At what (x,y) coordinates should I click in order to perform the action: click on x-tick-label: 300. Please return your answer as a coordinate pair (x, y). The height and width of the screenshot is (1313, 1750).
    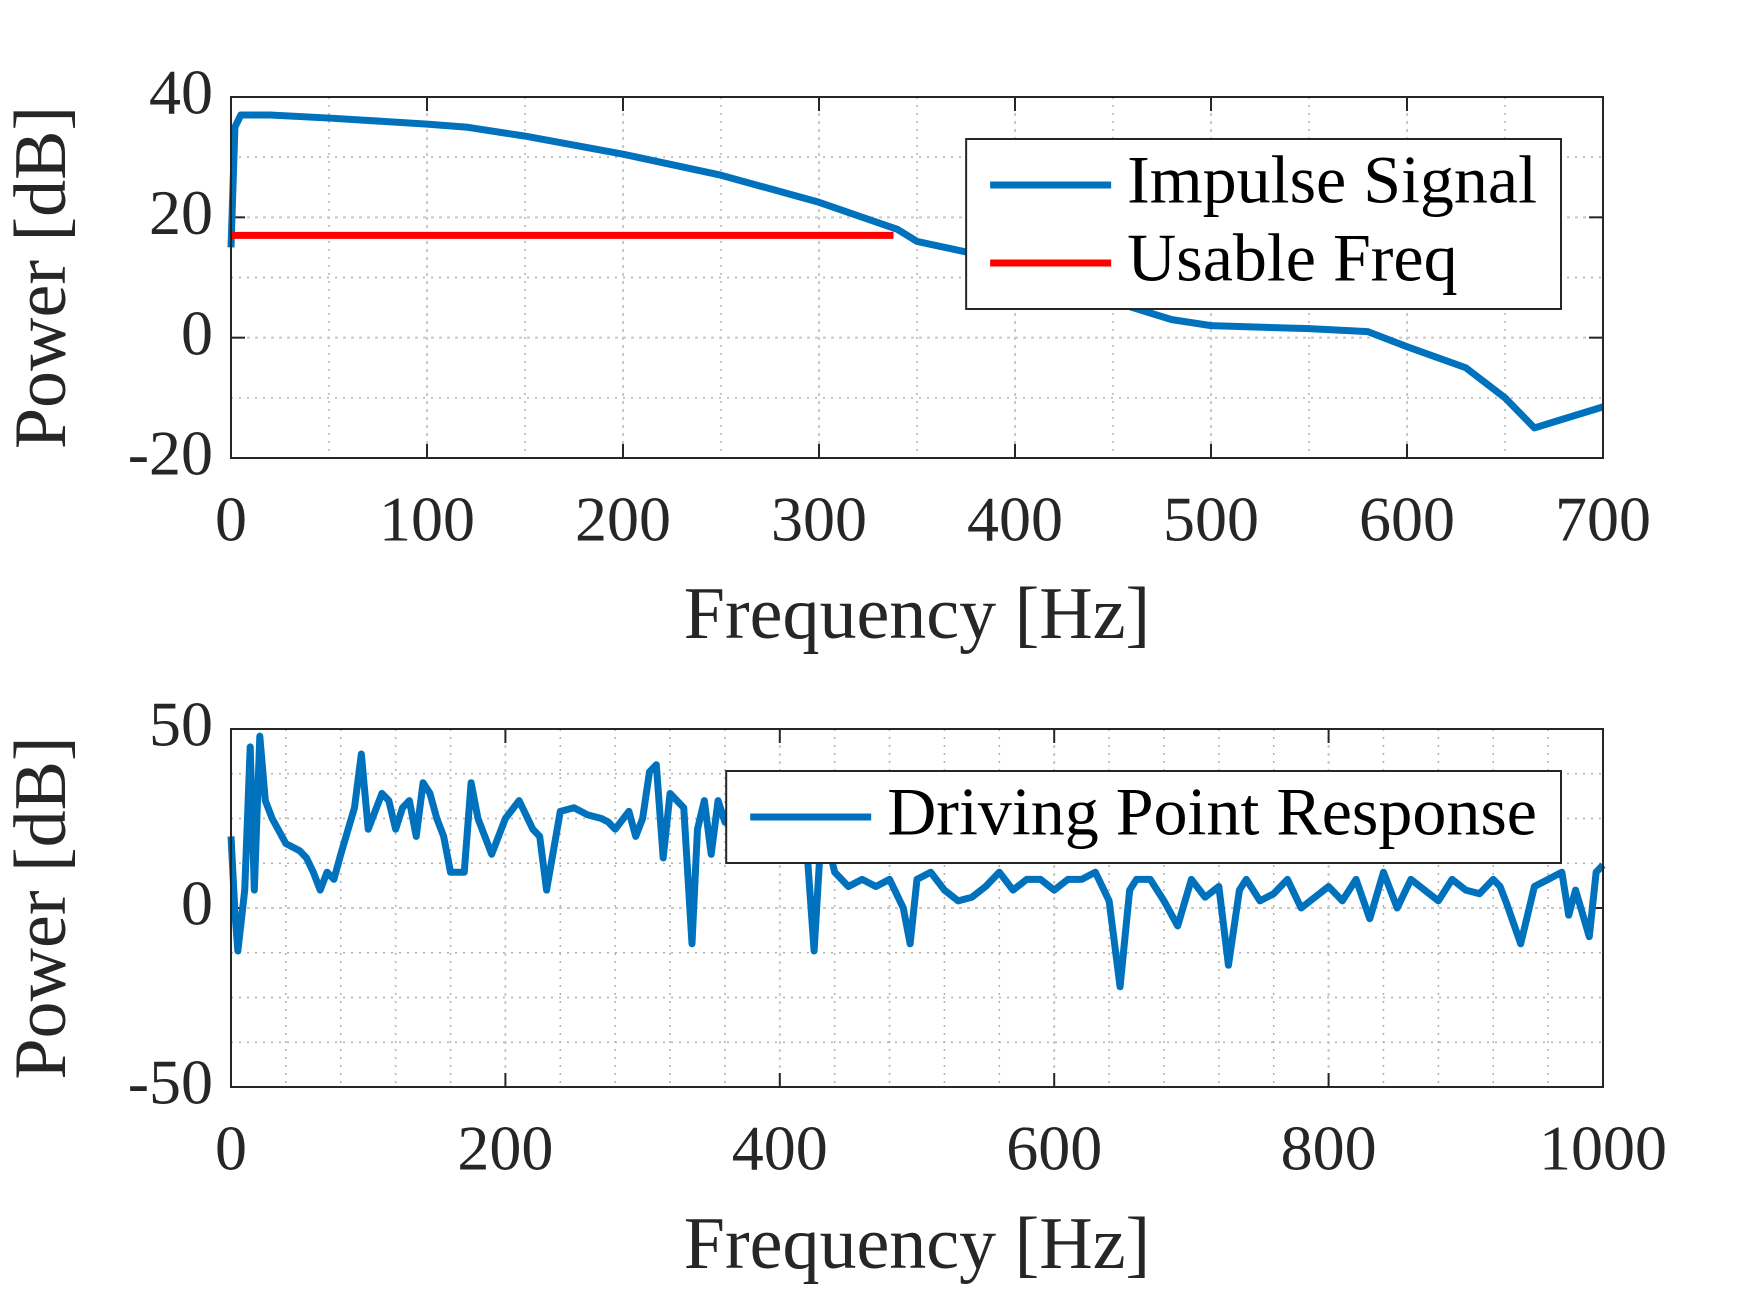
    Looking at the image, I should click on (819, 519).